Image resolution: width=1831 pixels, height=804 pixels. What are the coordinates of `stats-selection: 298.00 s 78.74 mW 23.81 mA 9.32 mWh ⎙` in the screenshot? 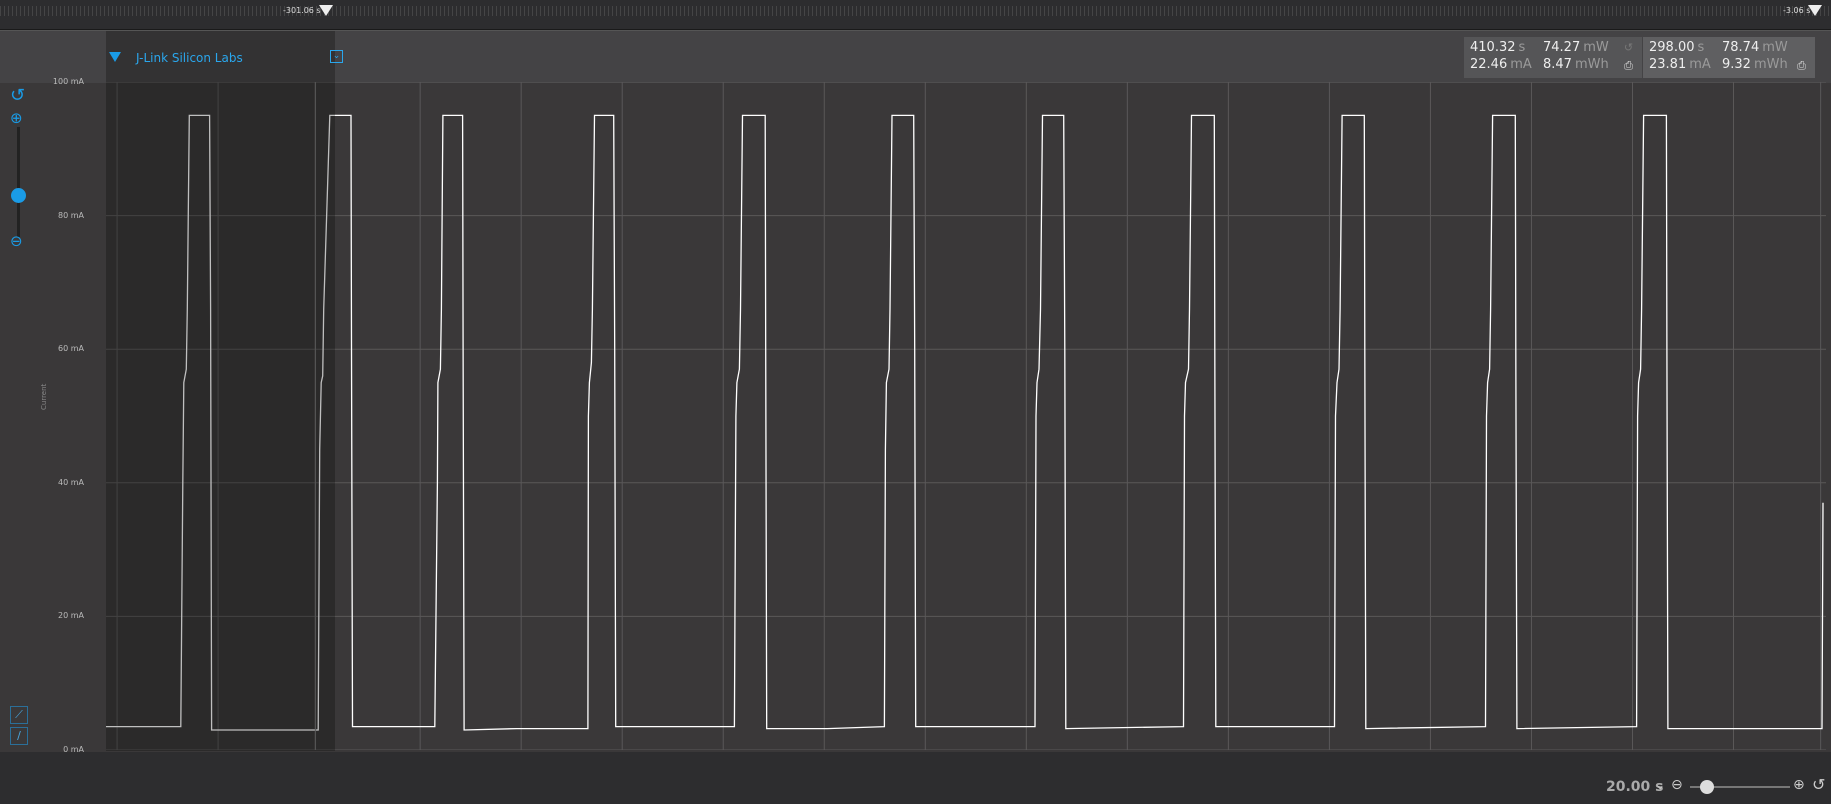 It's located at (1729, 57).